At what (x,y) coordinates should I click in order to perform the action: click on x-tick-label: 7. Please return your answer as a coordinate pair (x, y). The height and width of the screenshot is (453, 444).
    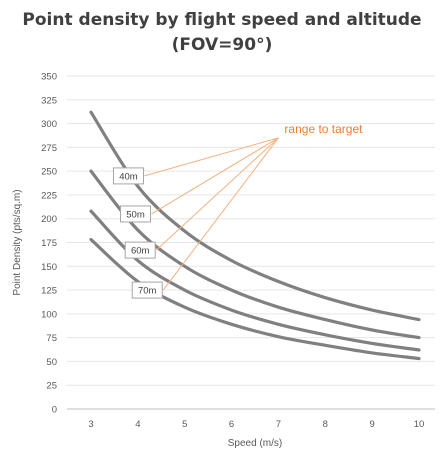
    Looking at the image, I should click on (278, 424).